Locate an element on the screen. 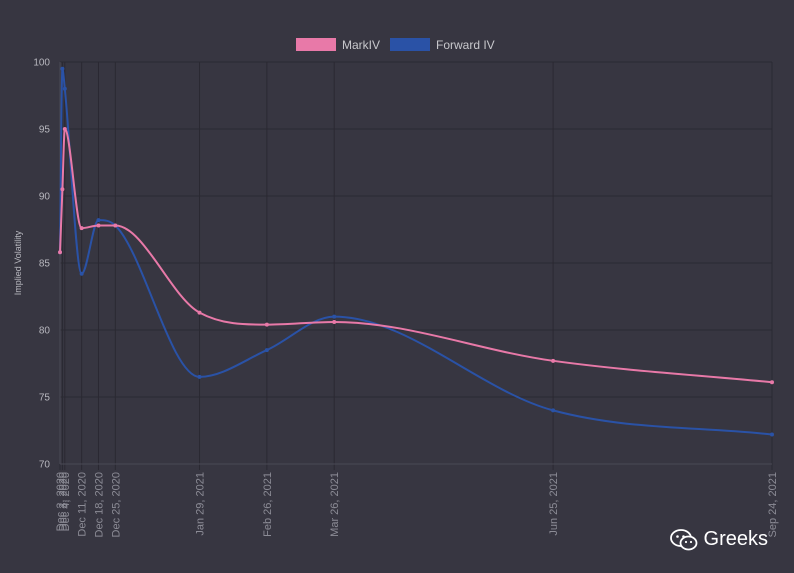  x-tick-label: Dec 25, 2020 is located at coordinates (116, 504).